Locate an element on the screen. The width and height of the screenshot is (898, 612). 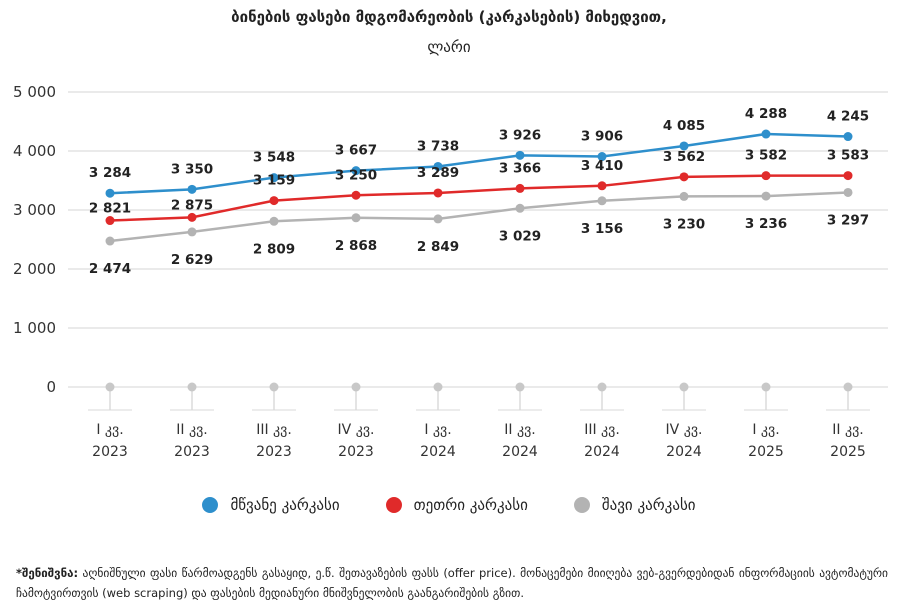
y-tick-label: 4 000 is located at coordinates (34, 151).